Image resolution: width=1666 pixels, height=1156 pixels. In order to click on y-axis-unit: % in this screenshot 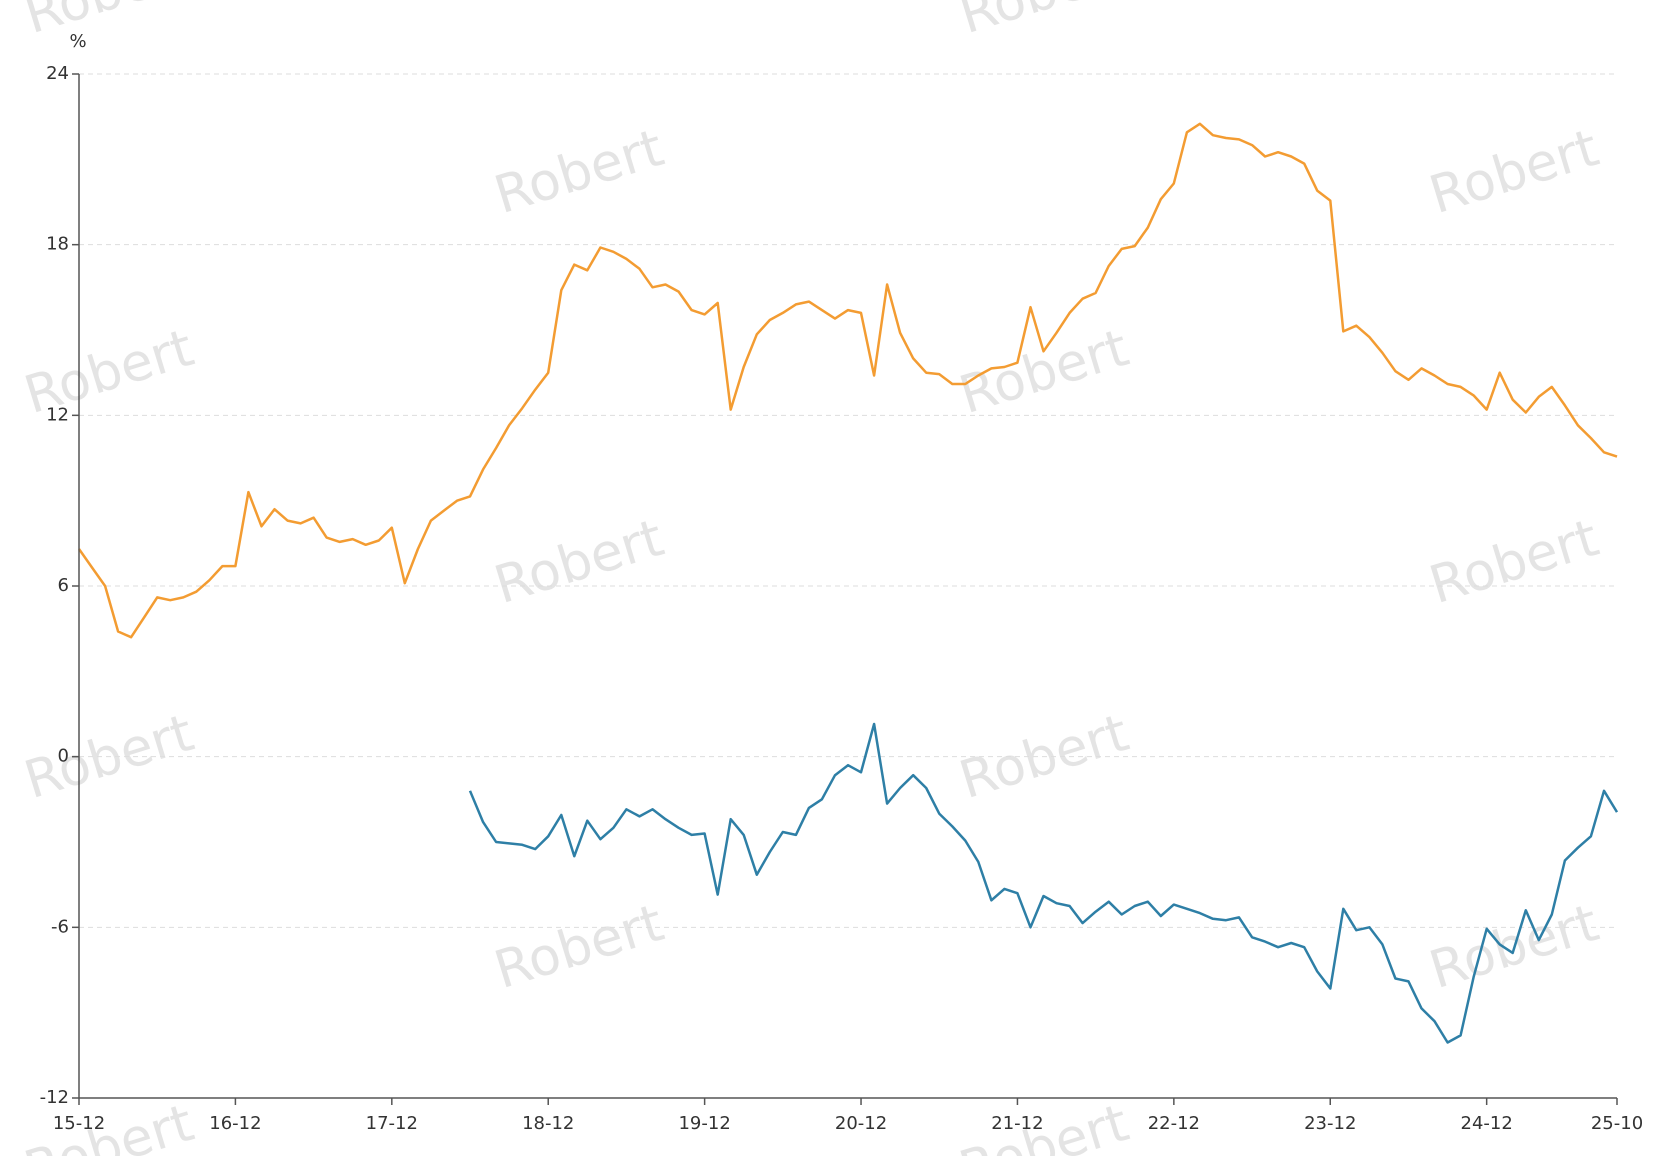, I will do `click(77, 41)`.